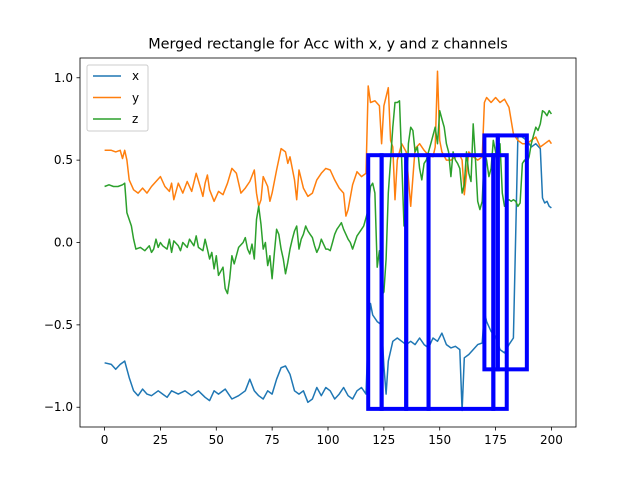 The image size is (640, 480). I want to click on y-tick-label: 0.0, so click(63, 243).